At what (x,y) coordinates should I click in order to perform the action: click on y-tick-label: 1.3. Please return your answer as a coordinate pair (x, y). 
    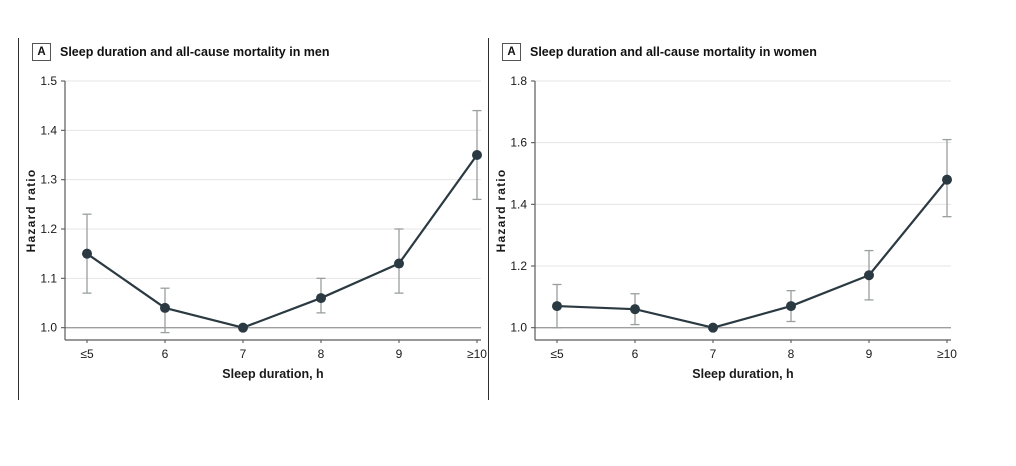
    Looking at the image, I should click on (48, 180).